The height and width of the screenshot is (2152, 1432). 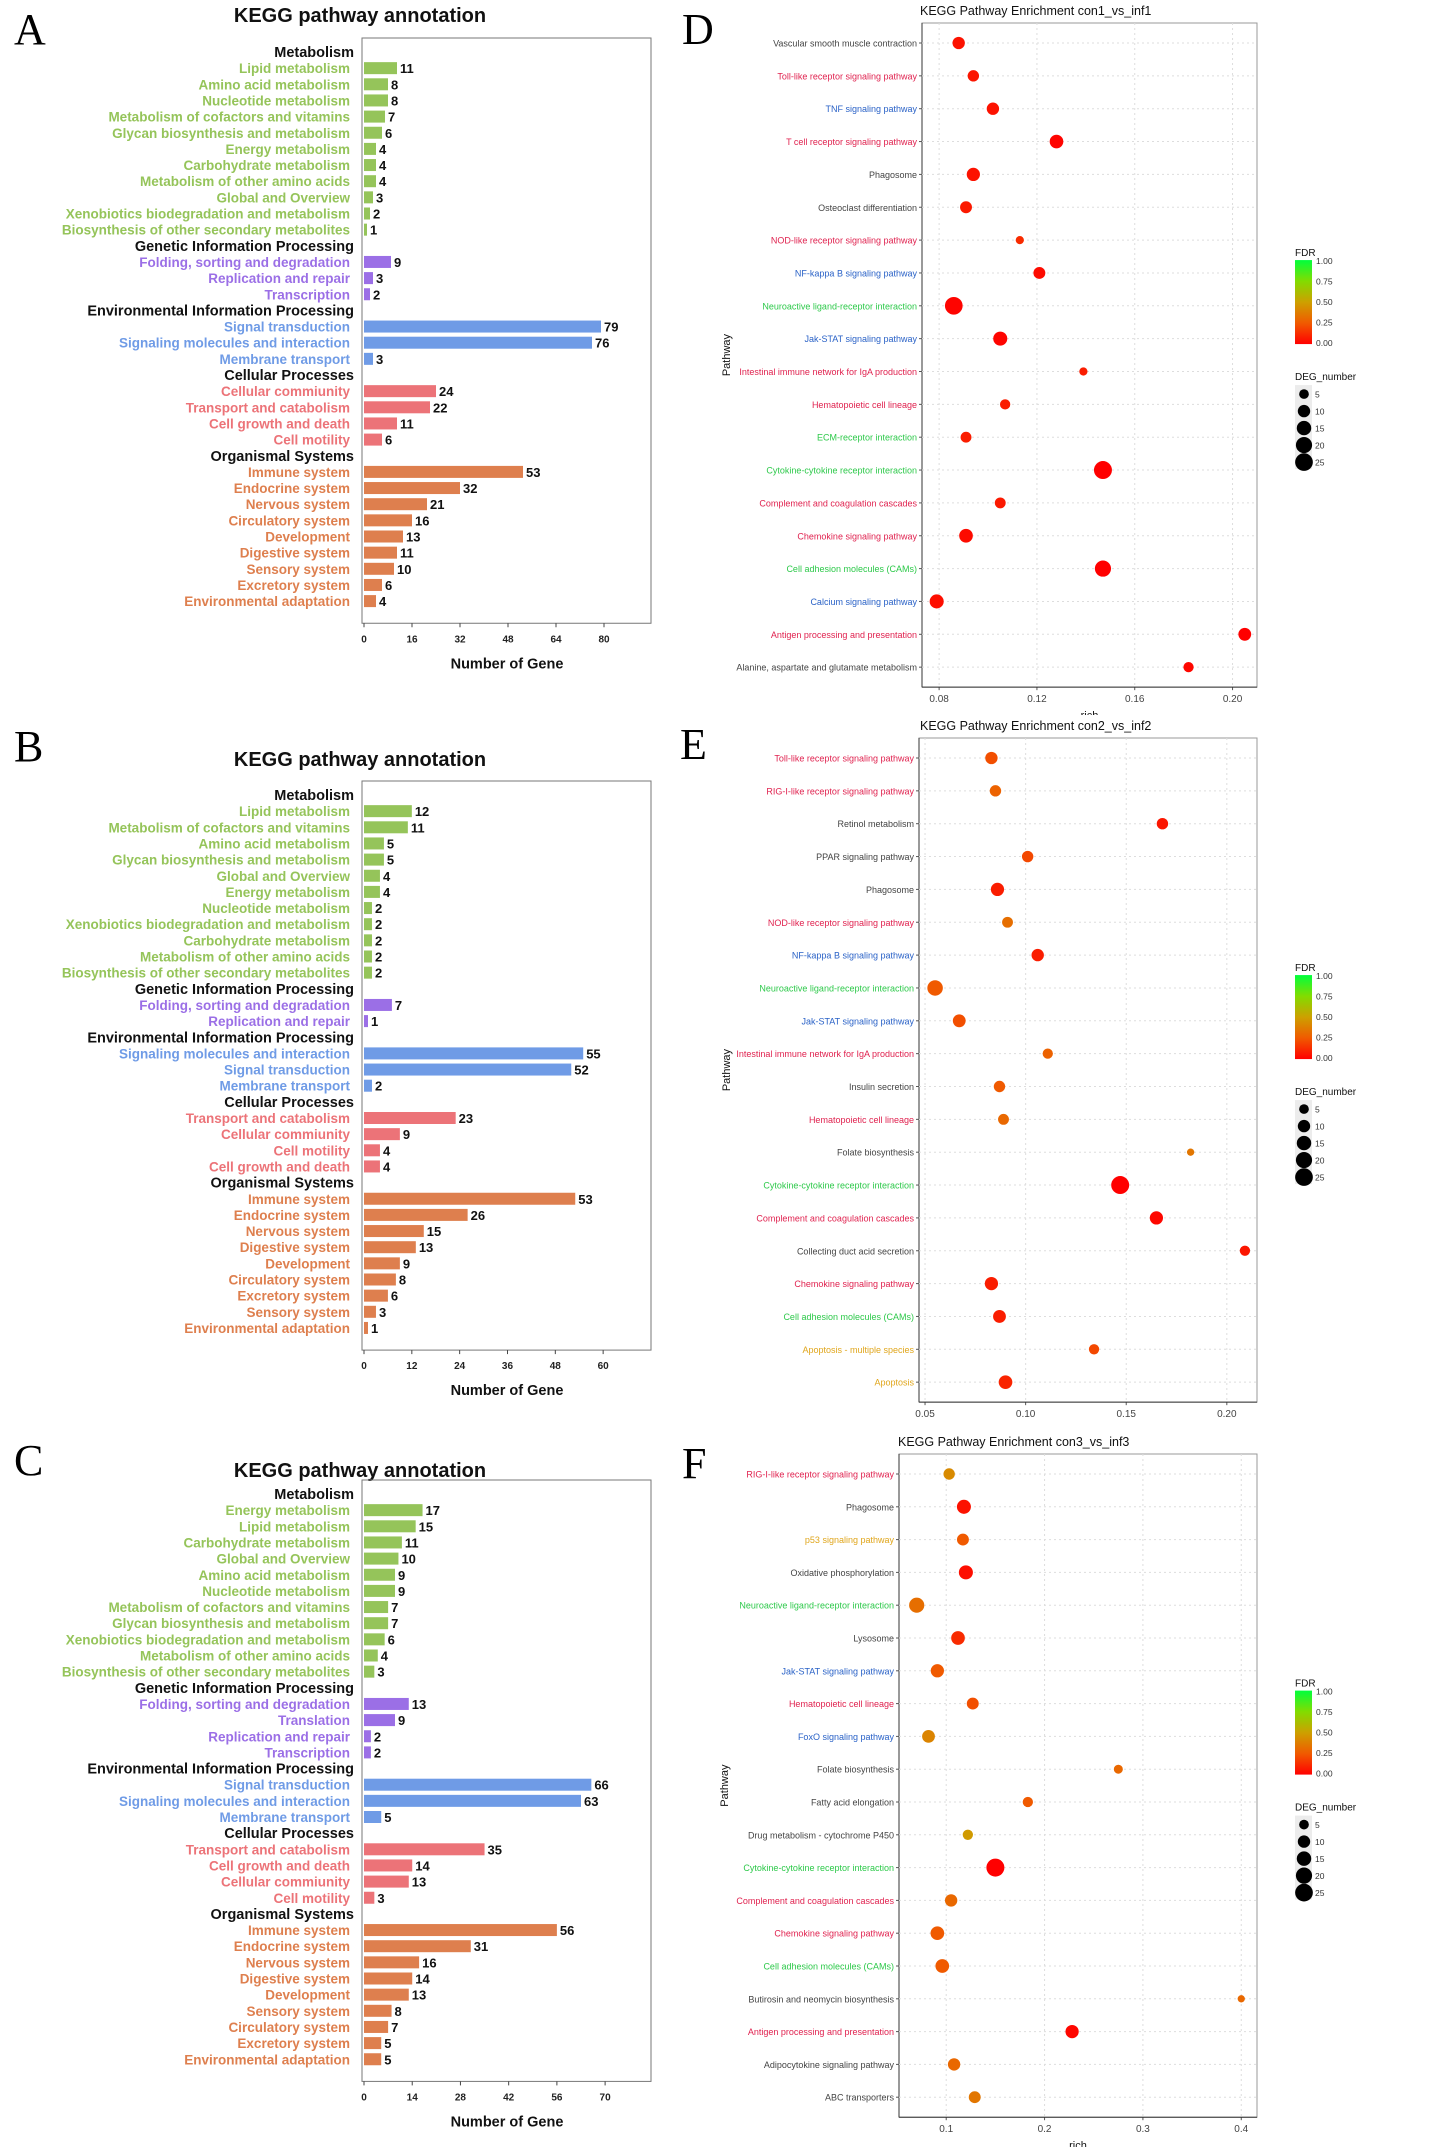 What do you see at coordinates (1078, 2143) in the screenshot?
I see `x-axis-label: rich` at bounding box center [1078, 2143].